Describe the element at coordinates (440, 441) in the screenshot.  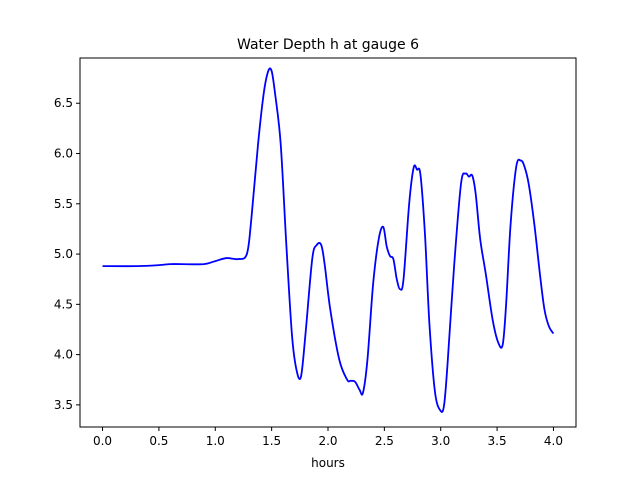
I see `x-tick-label: 3.0` at that location.